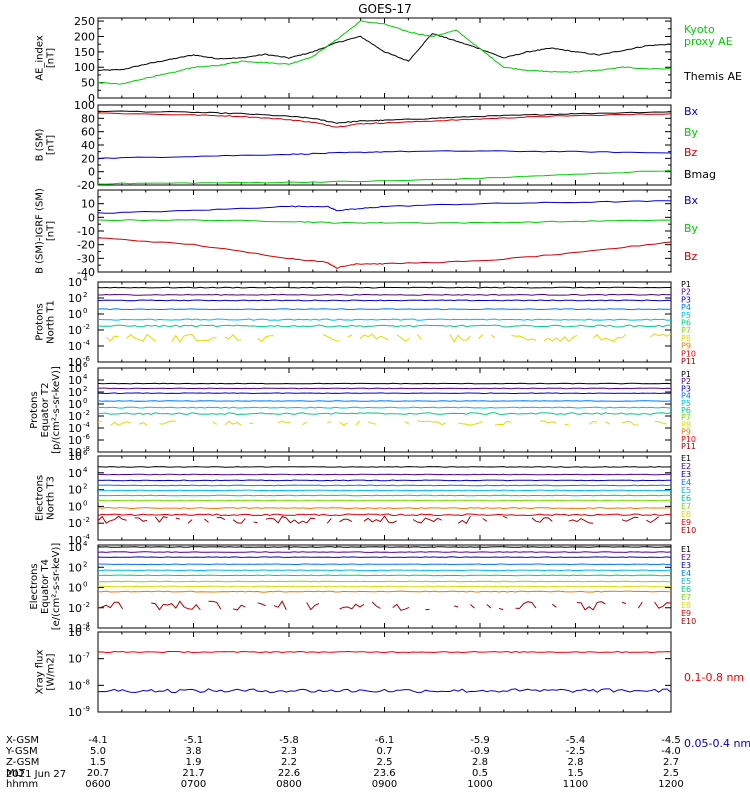 The height and width of the screenshot is (800, 750). What do you see at coordinates (576, 762) in the screenshot?
I see `ephemeris-value: 2.8` at bounding box center [576, 762].